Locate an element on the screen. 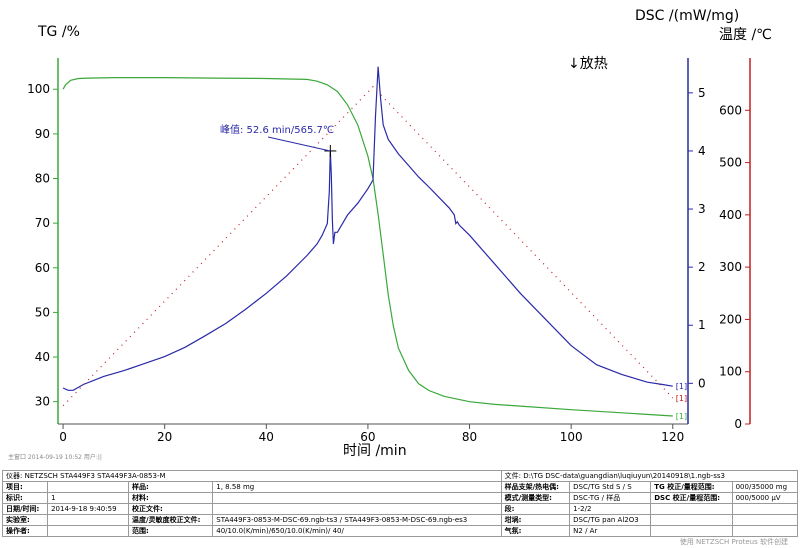 Image resolution: width=800 pixels, height=548 pixels. dsc-axis-title: DSC /(mW/mg) is located at coordinates (687, 16).